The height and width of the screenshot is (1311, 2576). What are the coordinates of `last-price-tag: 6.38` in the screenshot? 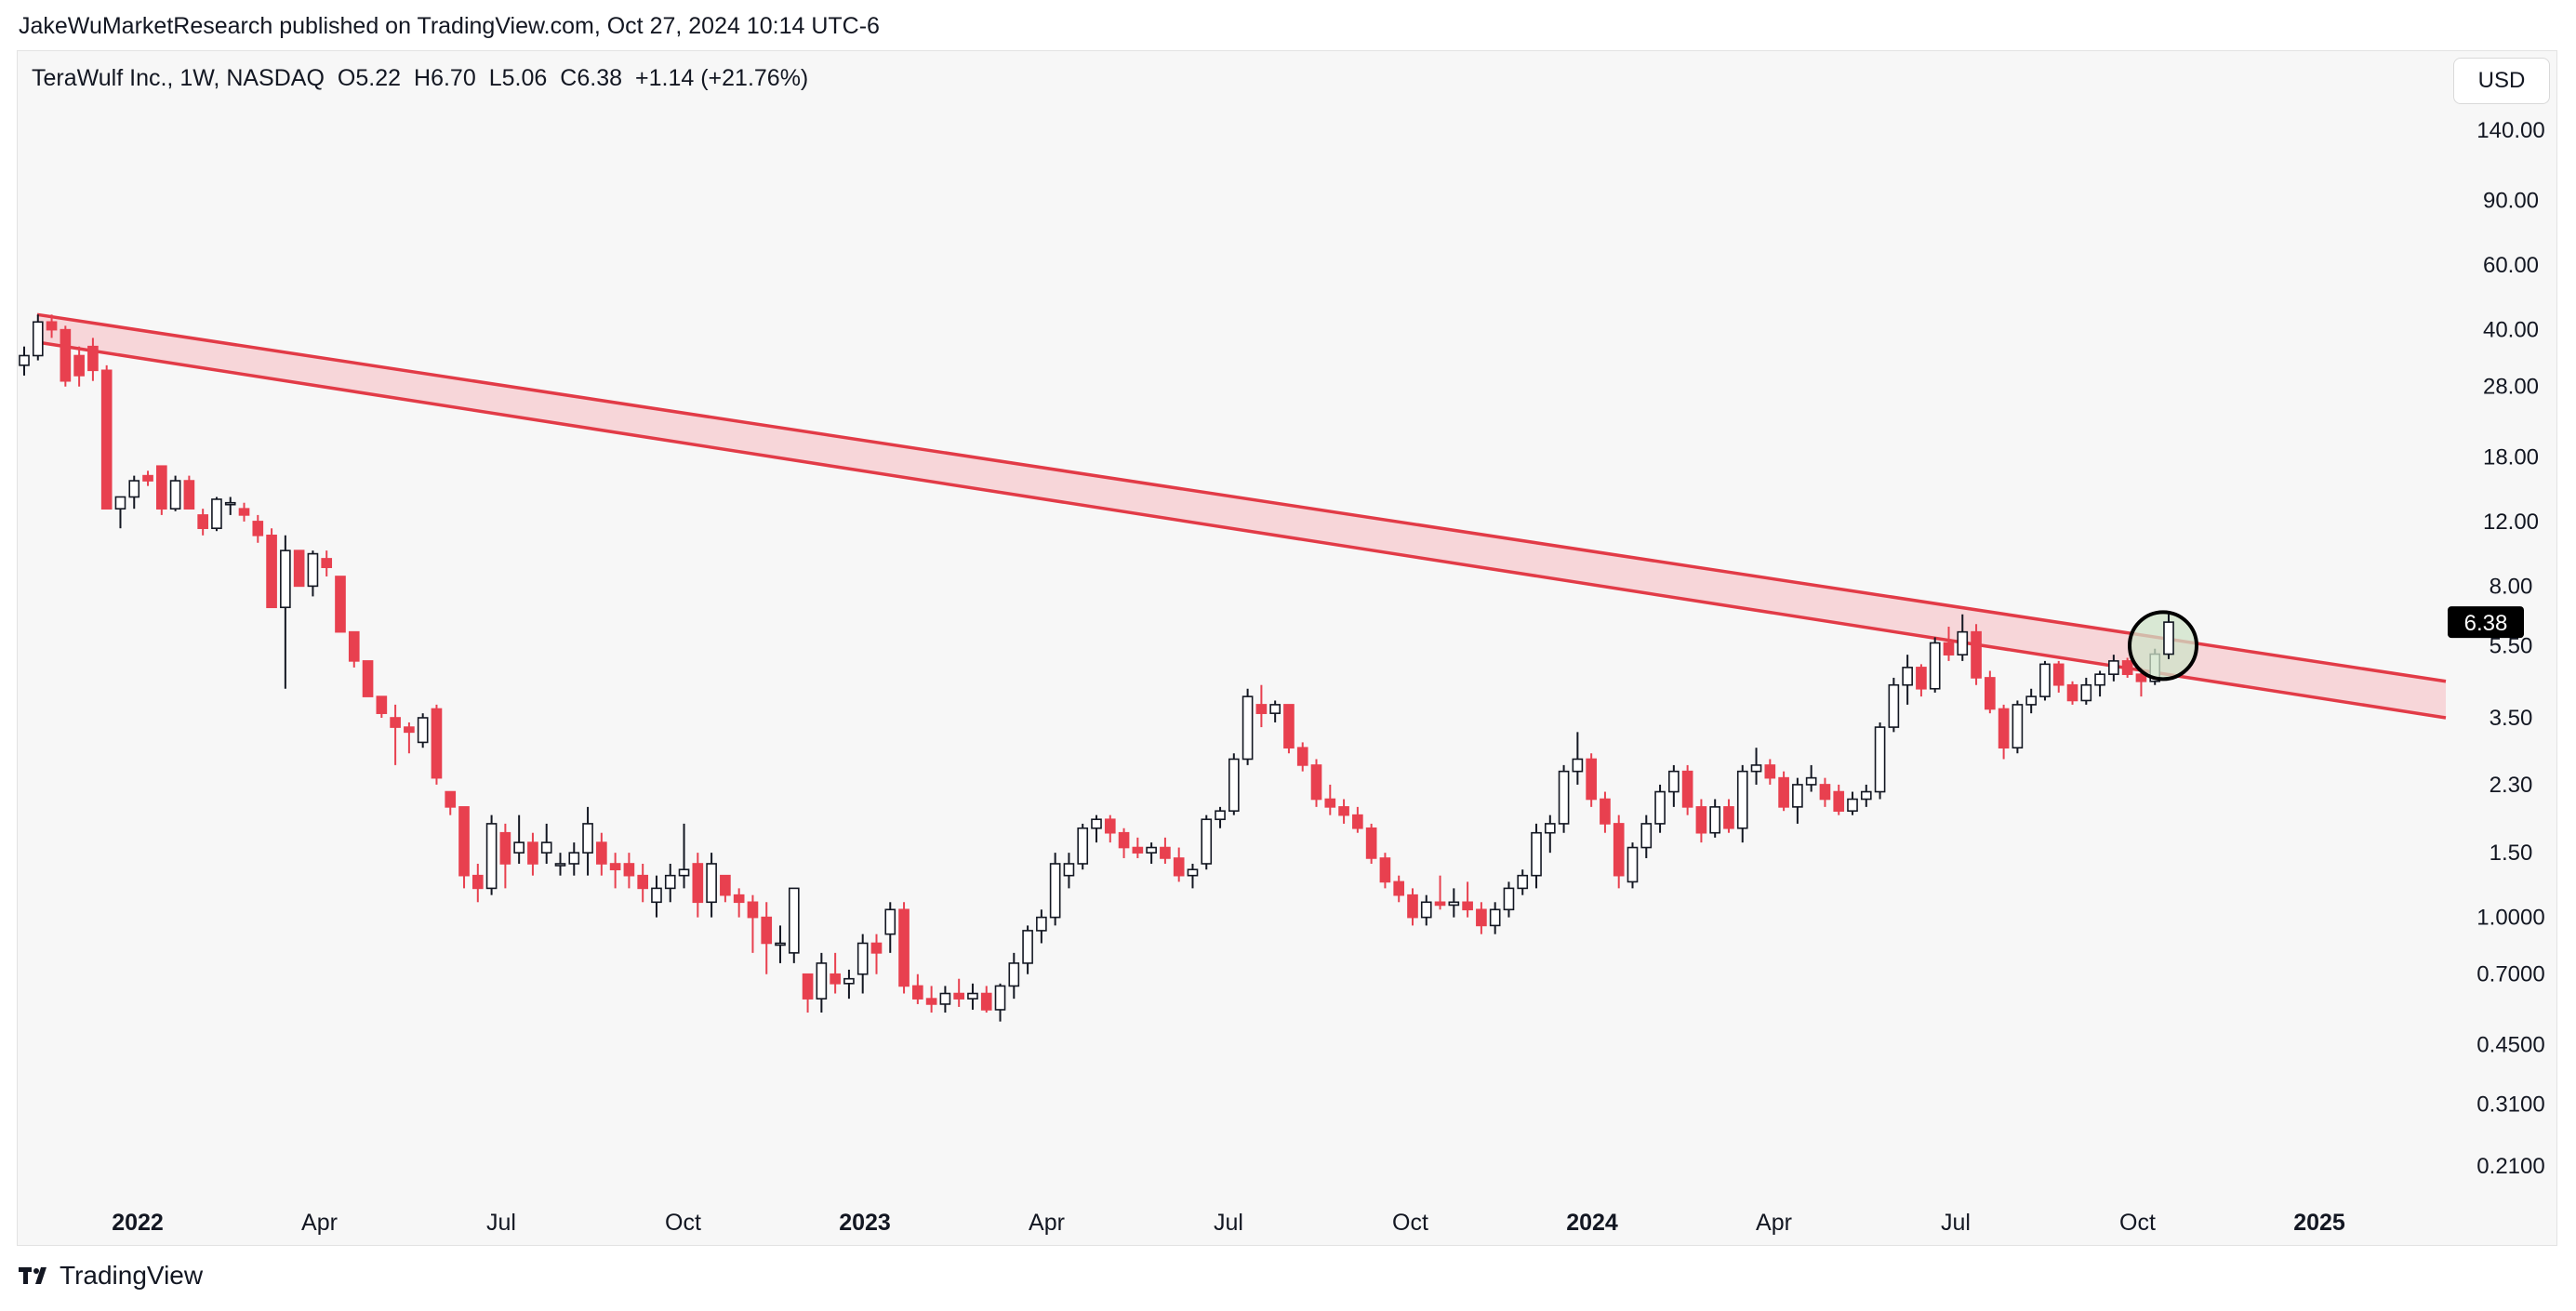 It's located at (2486, 622).